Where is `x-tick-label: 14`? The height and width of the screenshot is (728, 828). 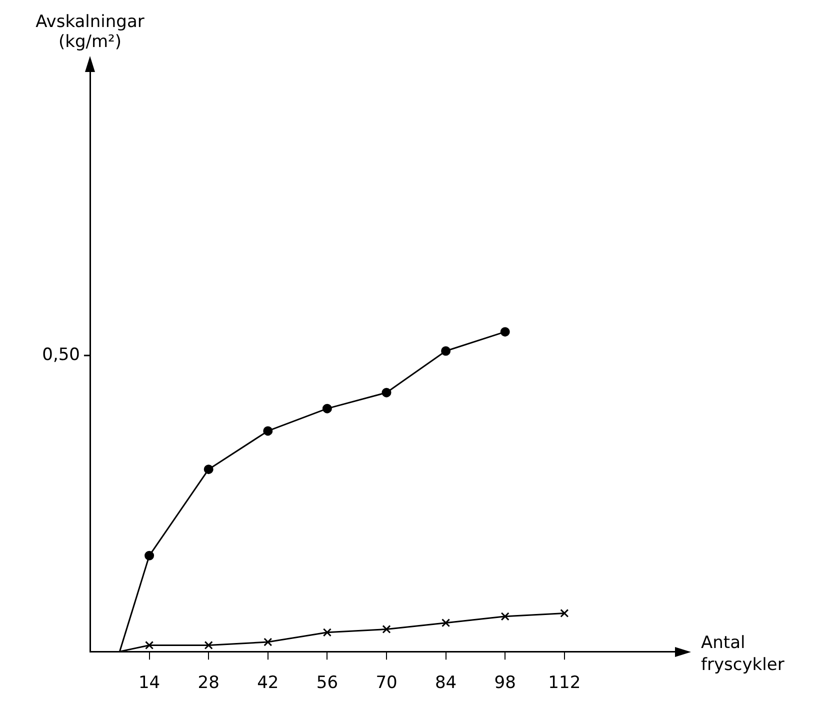 x-tick-label: 14 is located at coordinates (149, 683).